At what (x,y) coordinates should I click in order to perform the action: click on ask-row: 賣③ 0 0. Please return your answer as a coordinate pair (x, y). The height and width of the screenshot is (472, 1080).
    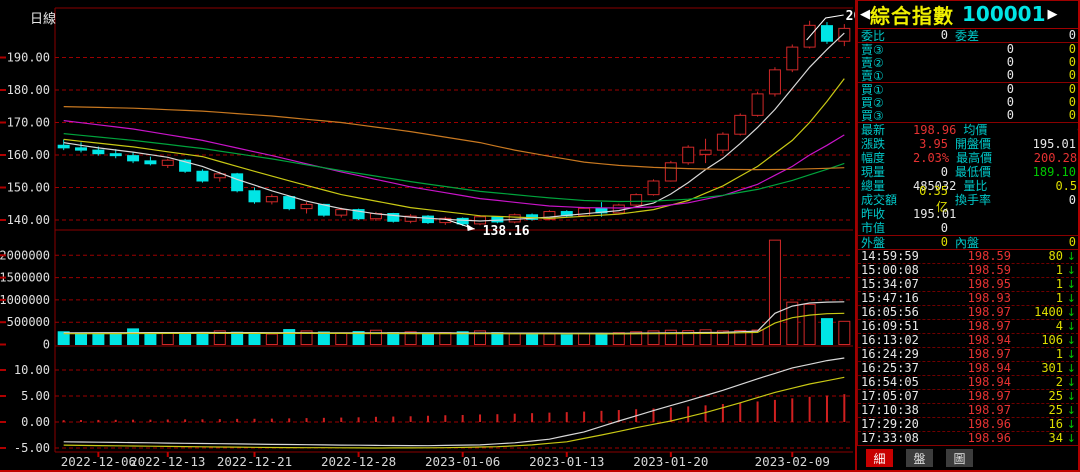
    Looking at the image, I should click on (968, 49).